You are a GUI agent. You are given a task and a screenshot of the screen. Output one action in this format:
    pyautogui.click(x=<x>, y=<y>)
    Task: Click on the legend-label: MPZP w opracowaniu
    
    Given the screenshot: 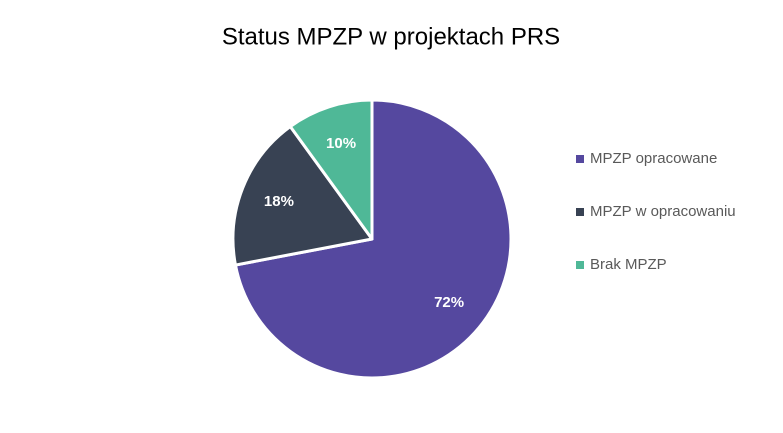 What is the action you would take?
    pyautogui.click(x=663, y=211)
    